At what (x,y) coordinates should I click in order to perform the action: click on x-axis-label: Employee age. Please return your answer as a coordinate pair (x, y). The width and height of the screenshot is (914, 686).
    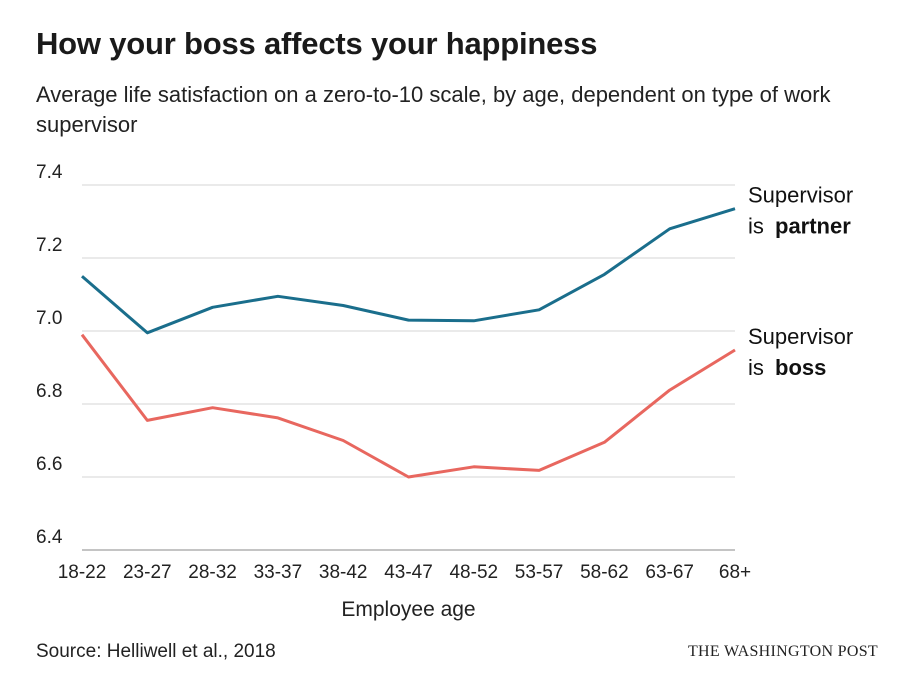
    Looking at the image, I should click on (408, 609).